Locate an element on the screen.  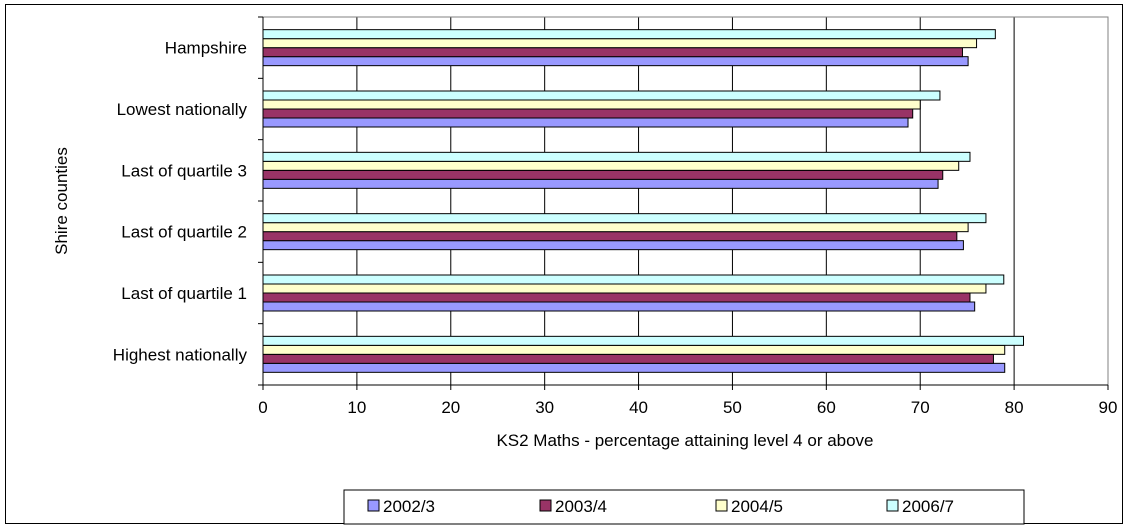
category-label: Last of quartile 1 is located at coordinates (184, 293).